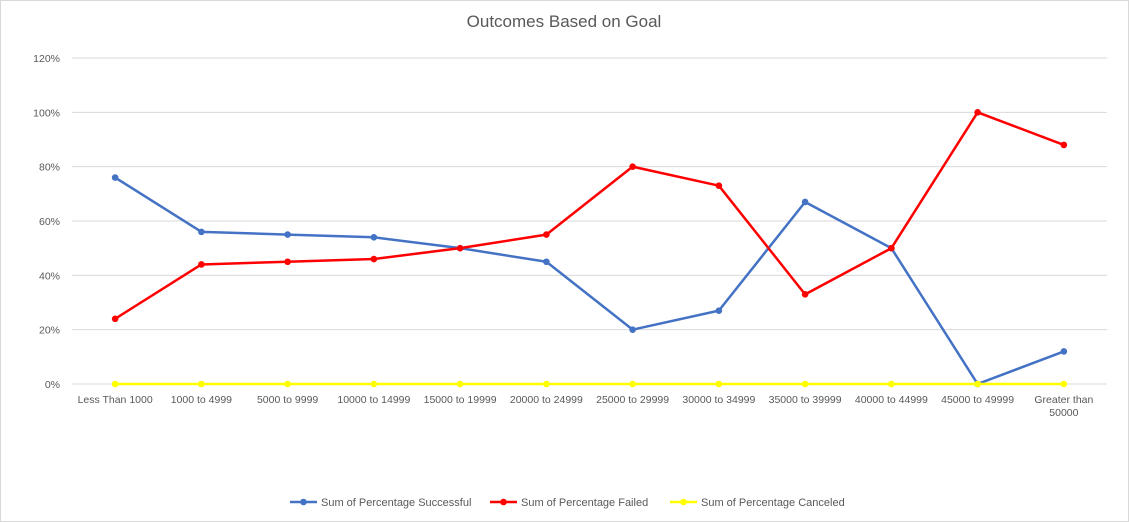 This screenshot has height=522, width=1129. Describe the element at coordinates (115, 400) in the screenshot. I see `x-tick-label: Less Than 1000` at that location.